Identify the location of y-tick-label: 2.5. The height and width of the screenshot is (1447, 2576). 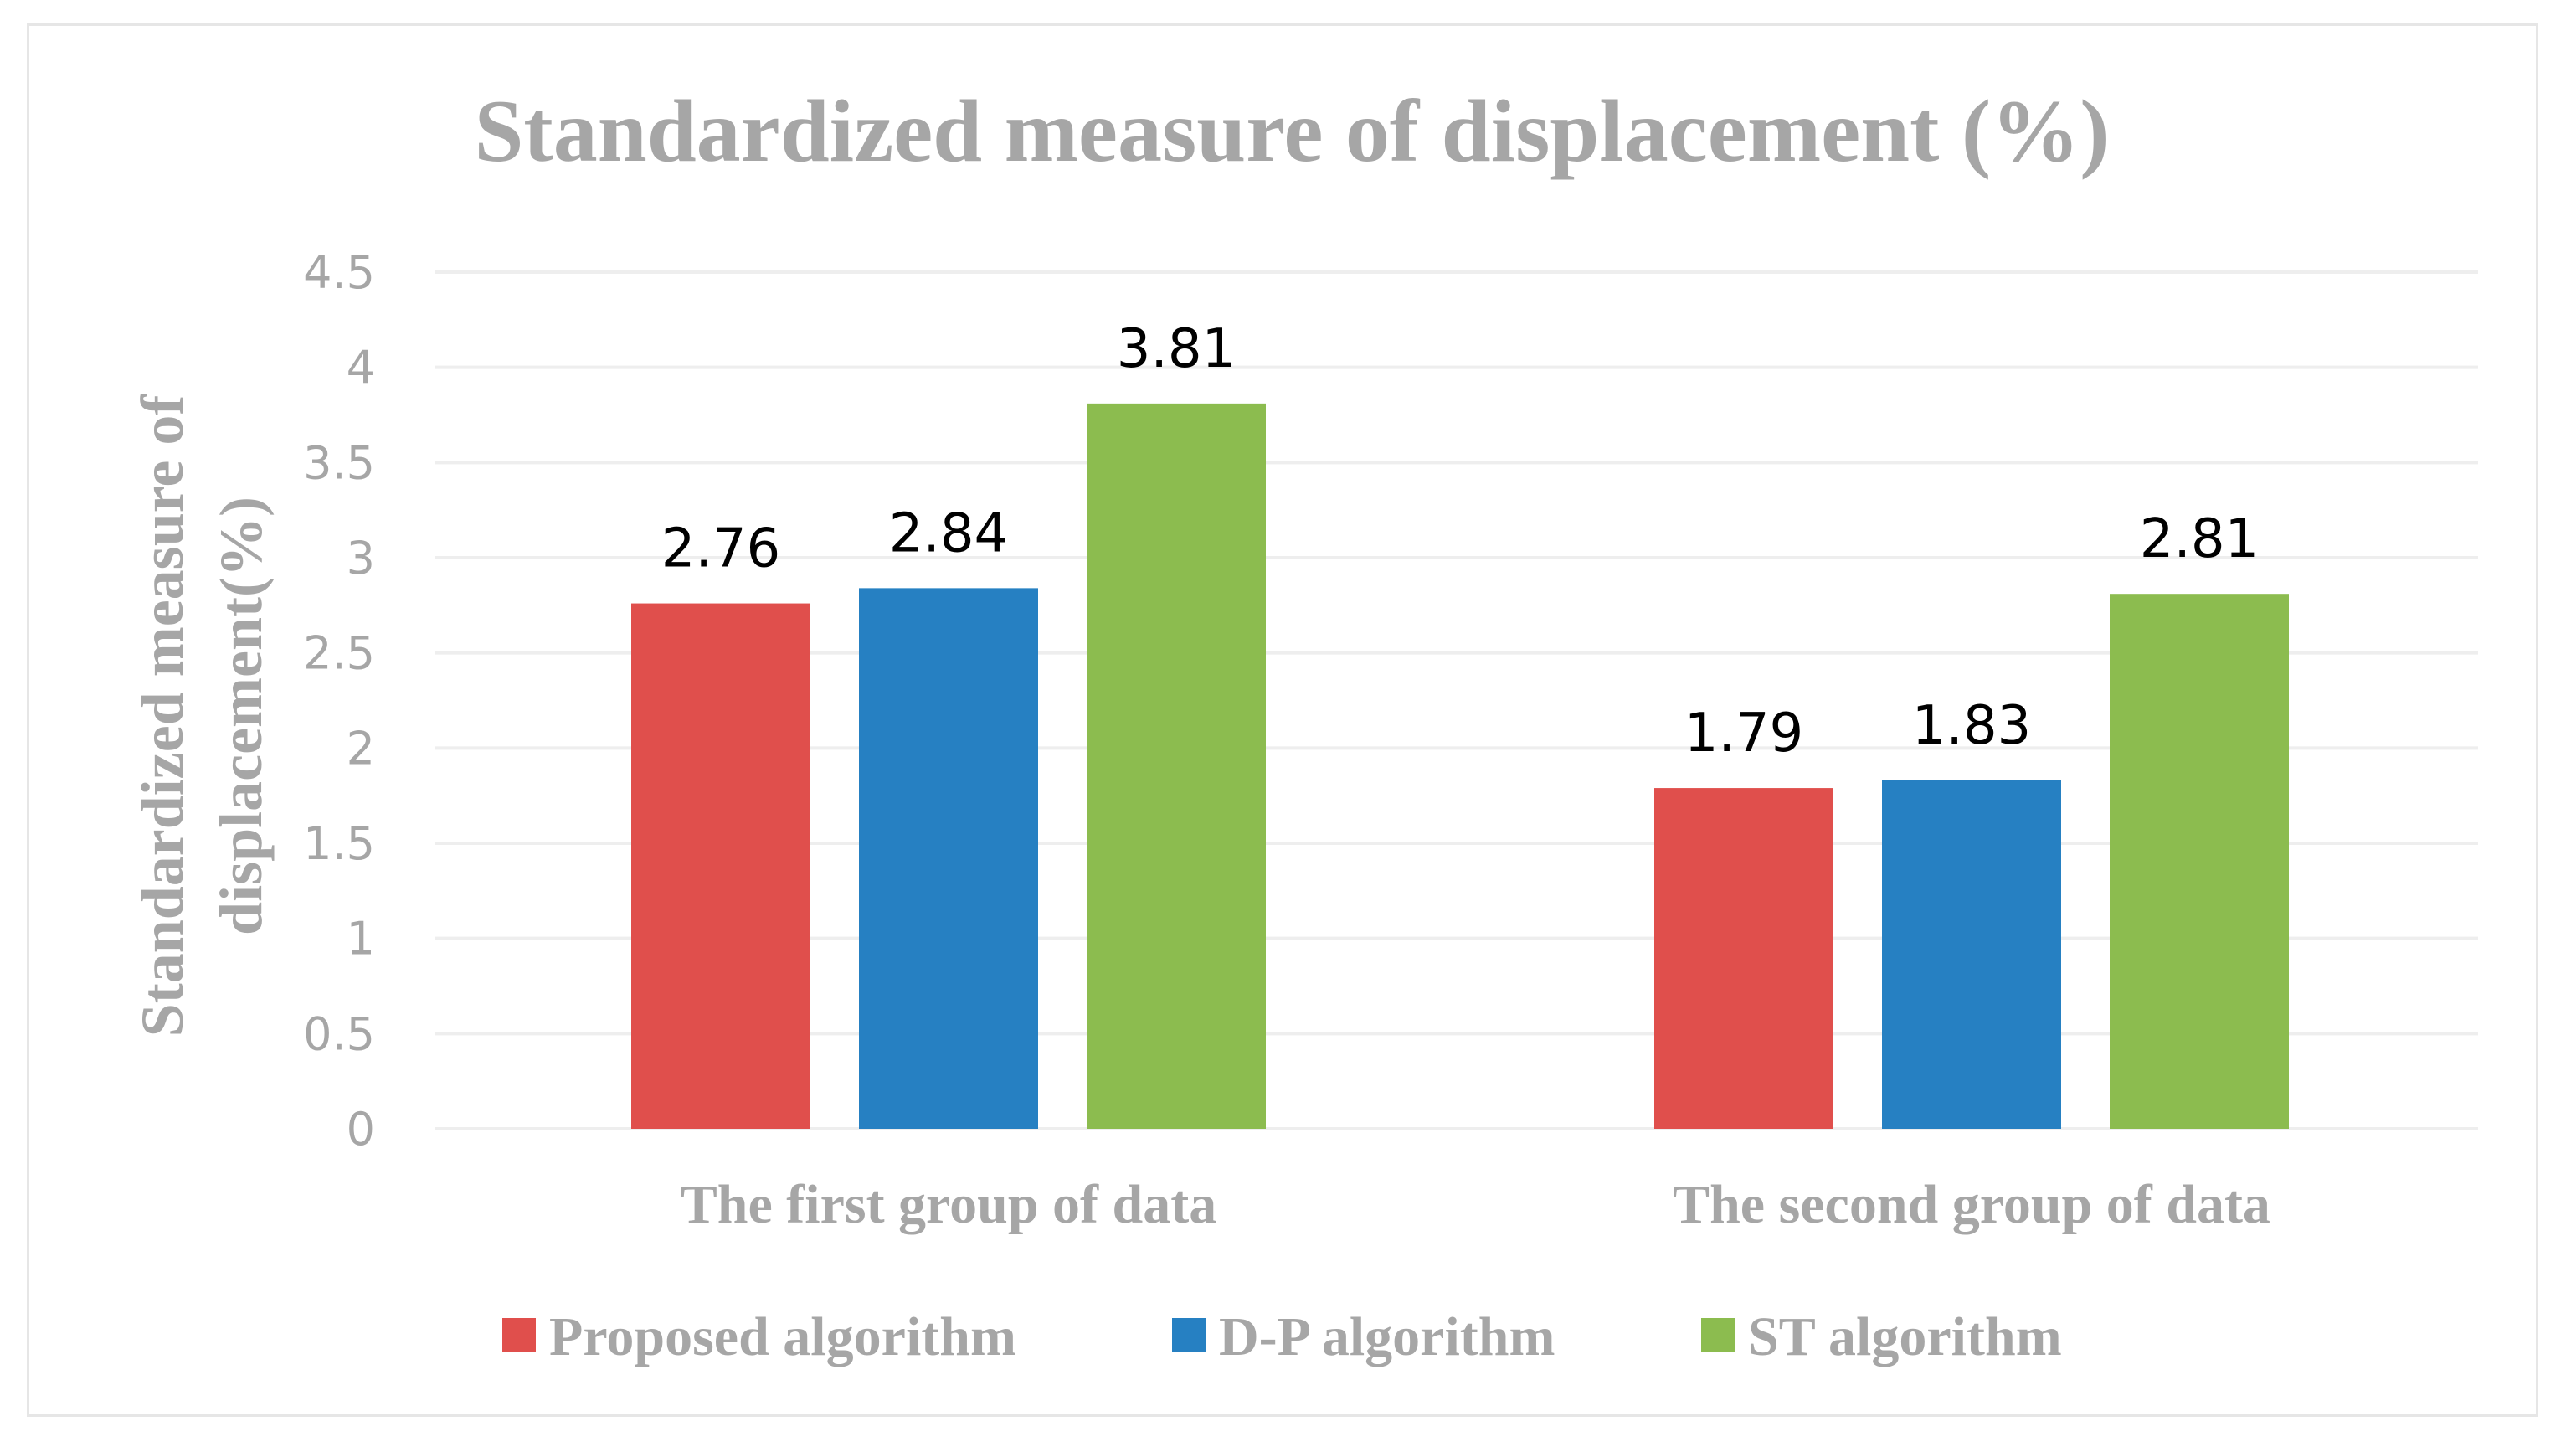
(339, 653).